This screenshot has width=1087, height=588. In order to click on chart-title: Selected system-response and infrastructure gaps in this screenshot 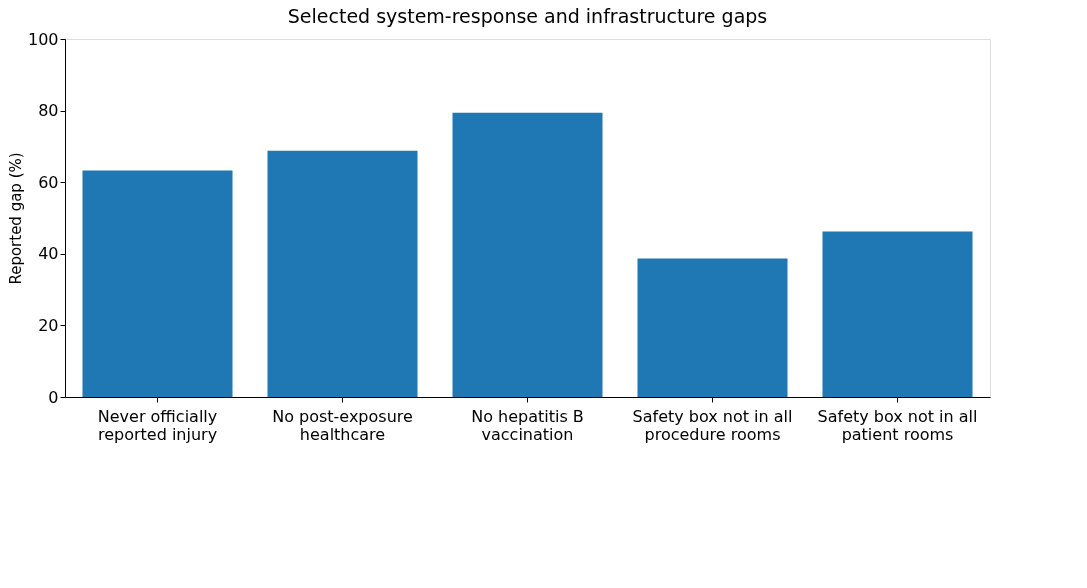, I will do `click(527, 16)`.